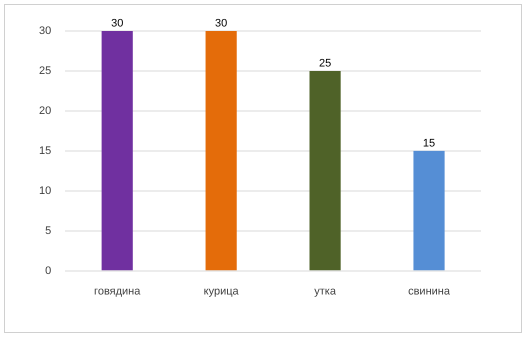 This screenshot has width=528, height=339. What do you see at coordinates (45, 110) in the screenshot?
I see `y-tick-label: 20` at bounding box center [45, 110].